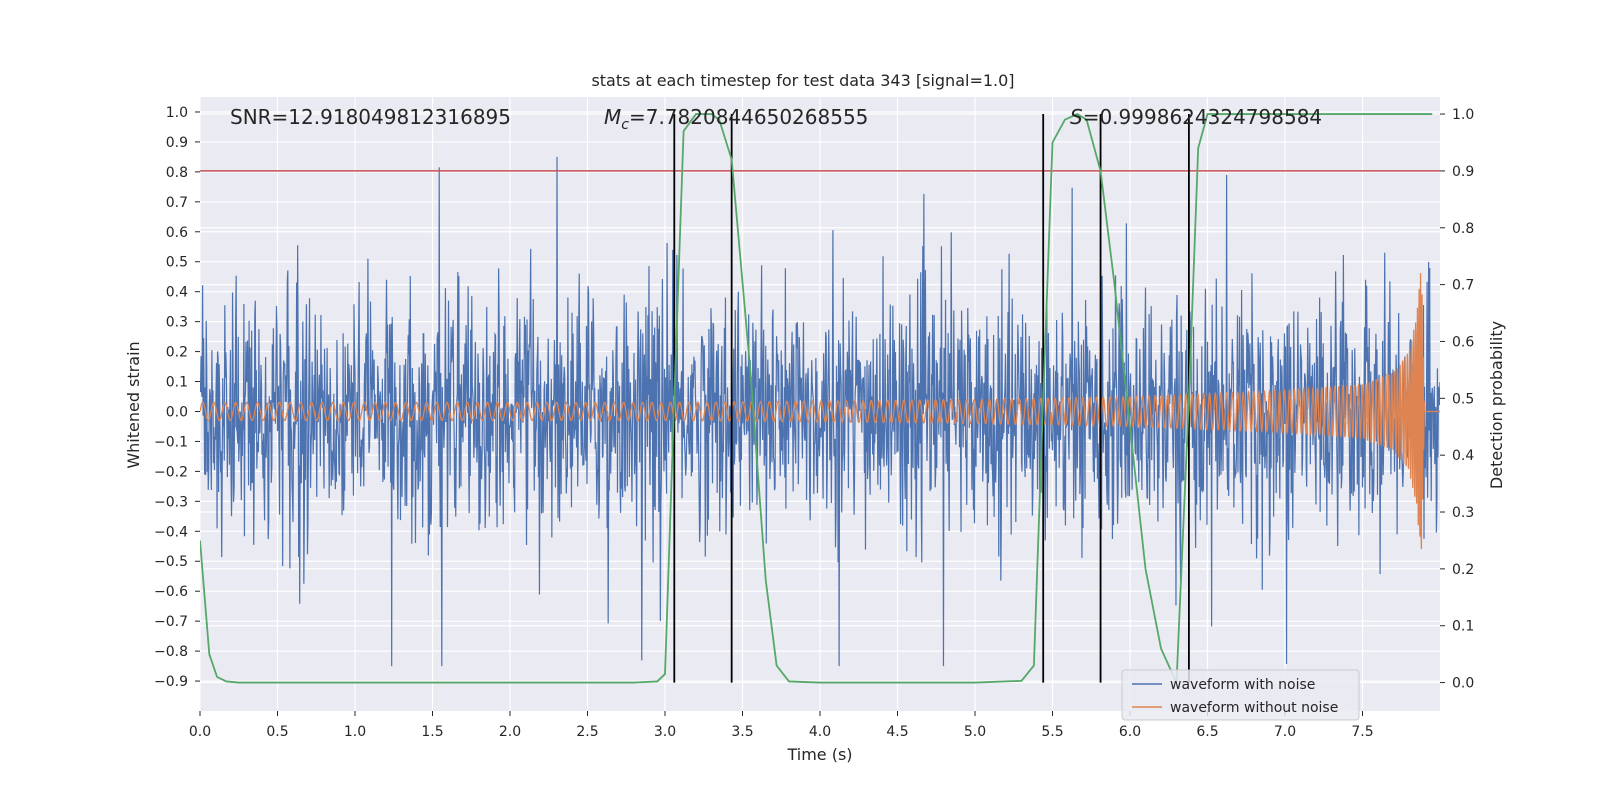  I want to click on x-tick-label: 5.5, so click(1052, 732).